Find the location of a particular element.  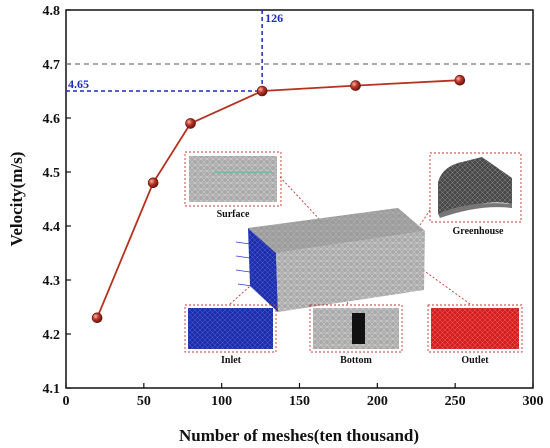

annotation-x-label: 126 is located at coordinates (274, 18).